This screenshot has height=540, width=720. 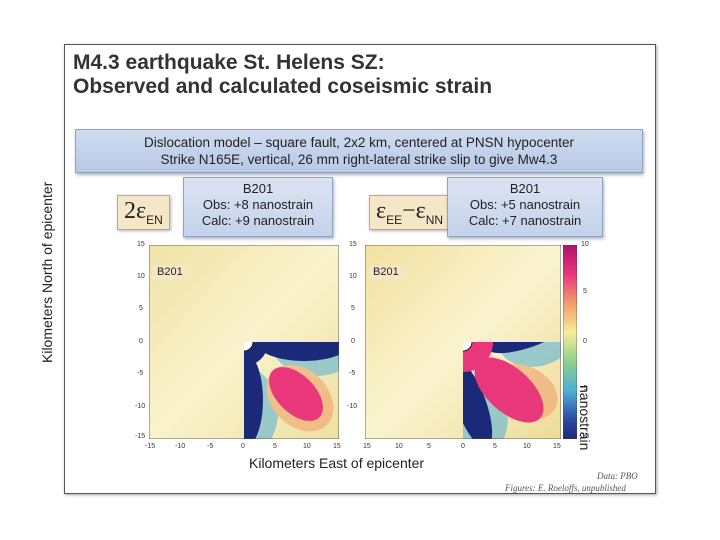 I want to click on x-axis-label: Kilometers East of epicenter, so click(x=337, y=463).